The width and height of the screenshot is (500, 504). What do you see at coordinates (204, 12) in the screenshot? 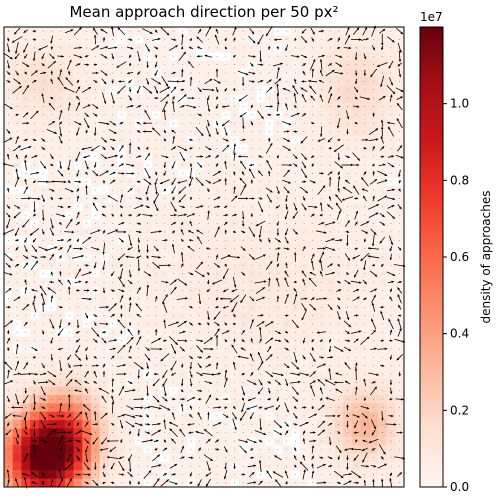
I see `chart-title: Mean approach direction per 50 px²` at bounding box center [204, 12].